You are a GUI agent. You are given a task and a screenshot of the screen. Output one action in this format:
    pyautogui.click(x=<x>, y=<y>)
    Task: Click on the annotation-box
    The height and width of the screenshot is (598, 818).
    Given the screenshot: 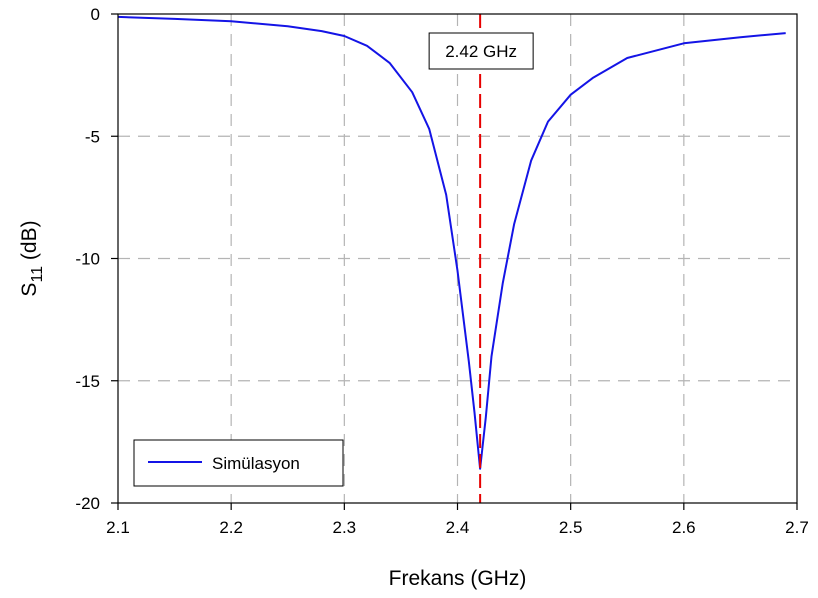 What is the action you would take?
    pyautogui.click(x=481, y=51)
    